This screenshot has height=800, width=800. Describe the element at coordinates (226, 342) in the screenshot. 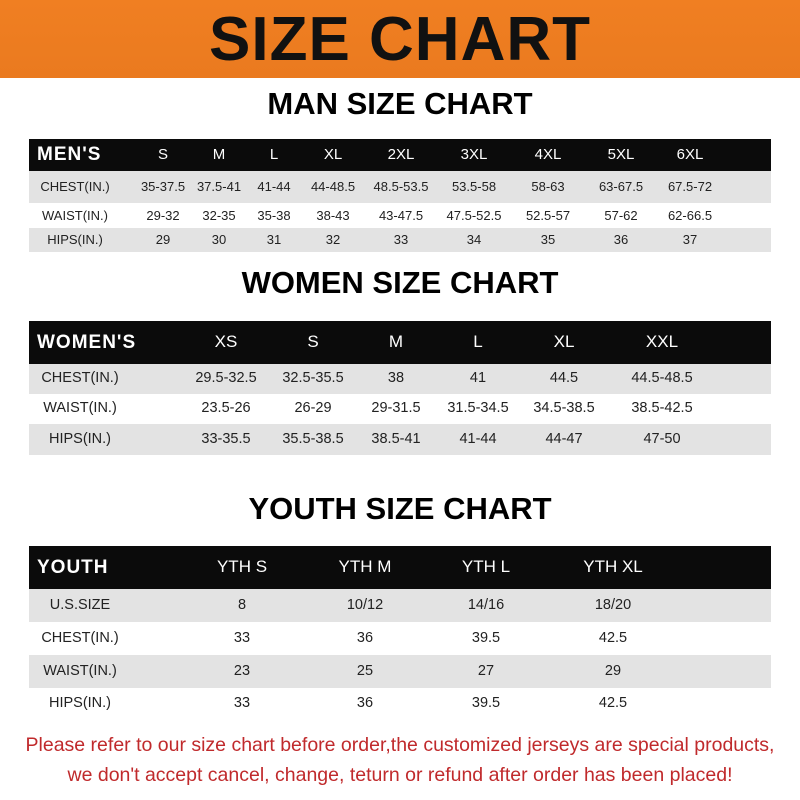

I see `size-header-xs: XS` at that location.